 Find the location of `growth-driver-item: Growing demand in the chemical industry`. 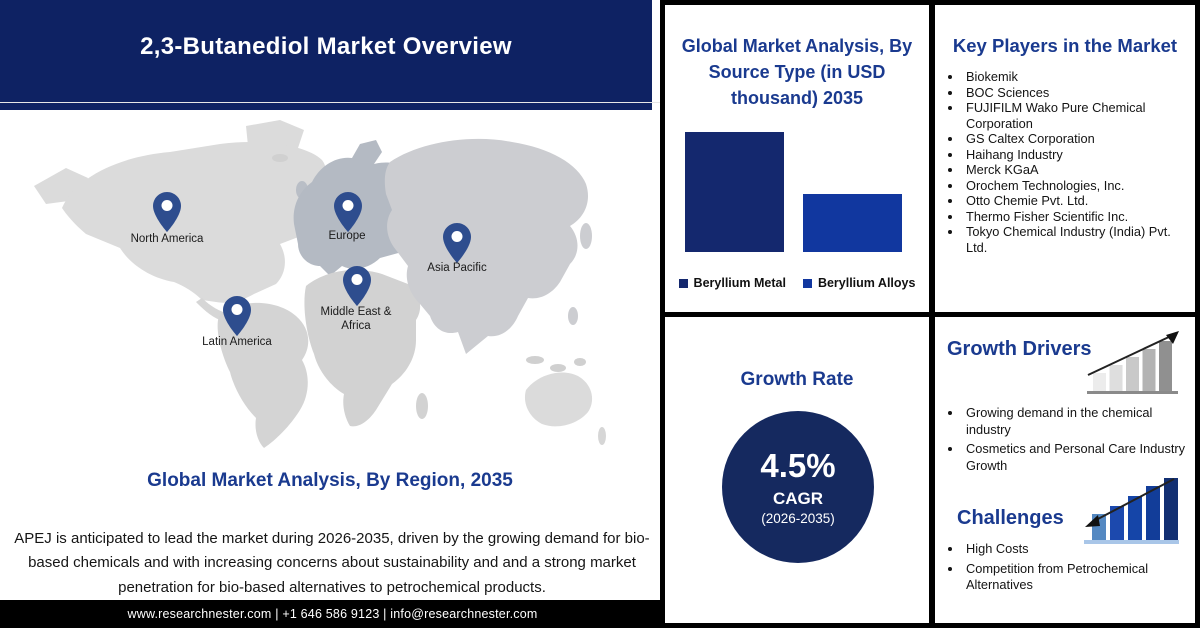

growth-driver-item: Growing demand in the chemical industry is located at coordinates (1077, 421).